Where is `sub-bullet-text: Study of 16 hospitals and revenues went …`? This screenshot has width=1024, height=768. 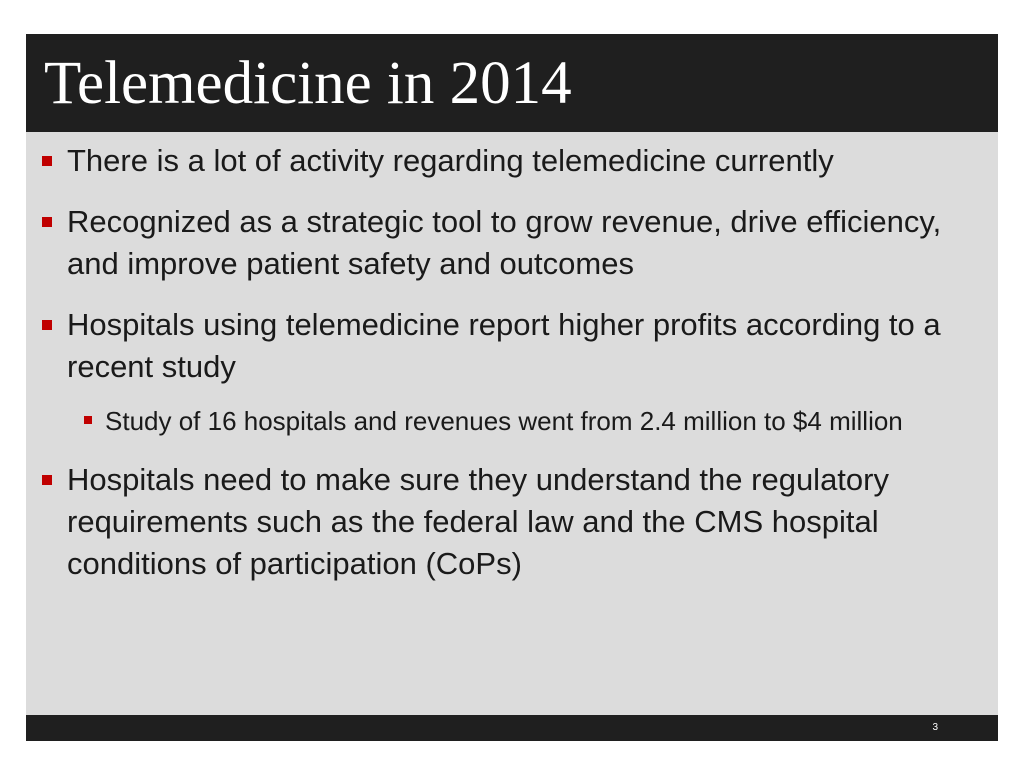
sub-bullet-text: Study of 16 hospitals and revenues went … is located at coordinates (504, 421).